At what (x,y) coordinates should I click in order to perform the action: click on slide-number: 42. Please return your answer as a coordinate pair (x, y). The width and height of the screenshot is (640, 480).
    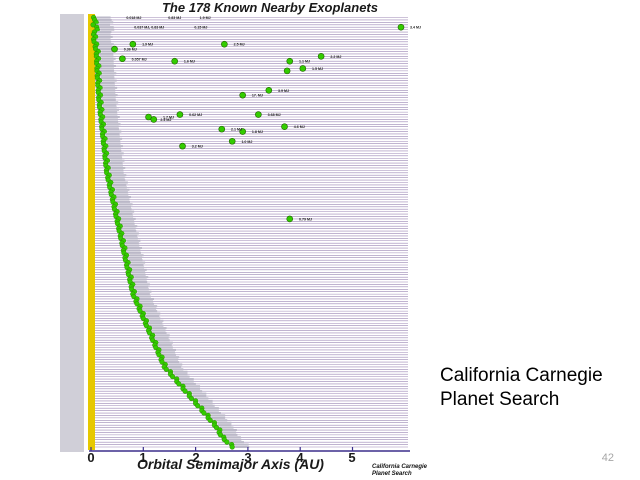
    Looking at the image, I should click on (607, 458).